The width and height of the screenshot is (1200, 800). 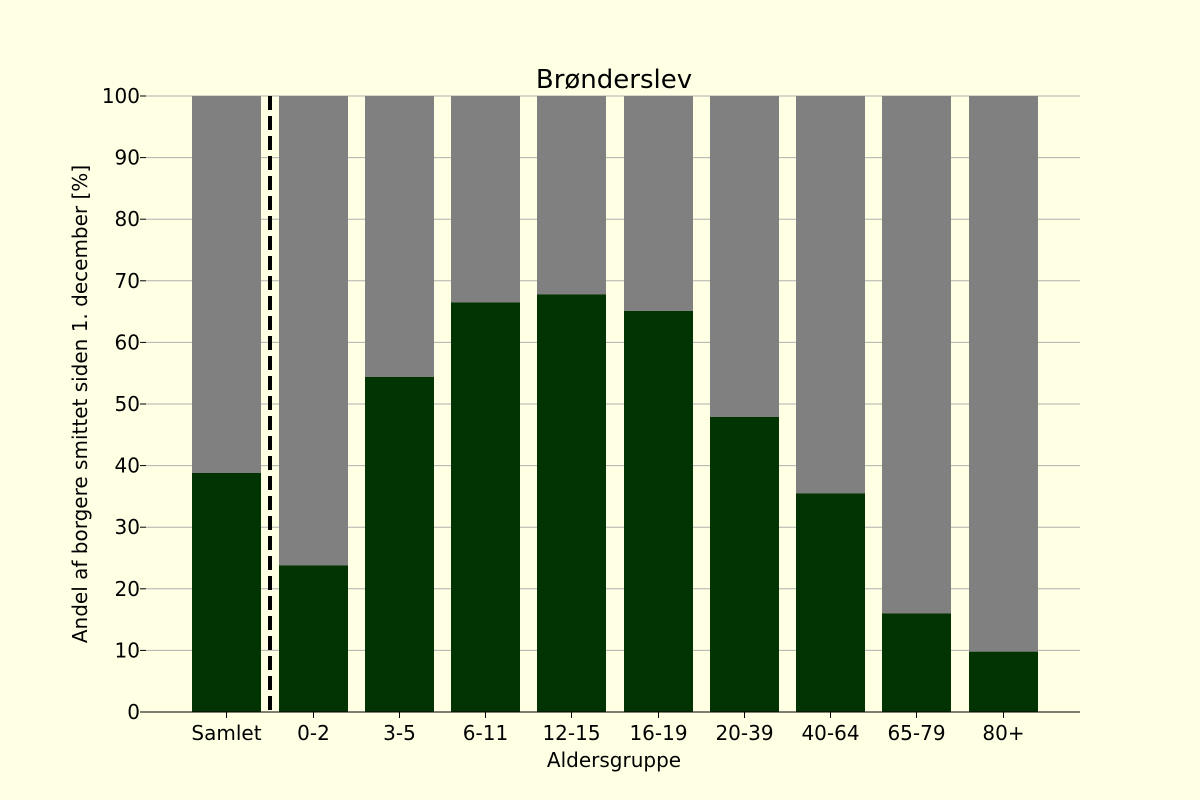 What do you see at coordinates (614, 760) in the screenshot?
I see `x-axis-label: Aldersgruppe` at bounding box center [614, 760].